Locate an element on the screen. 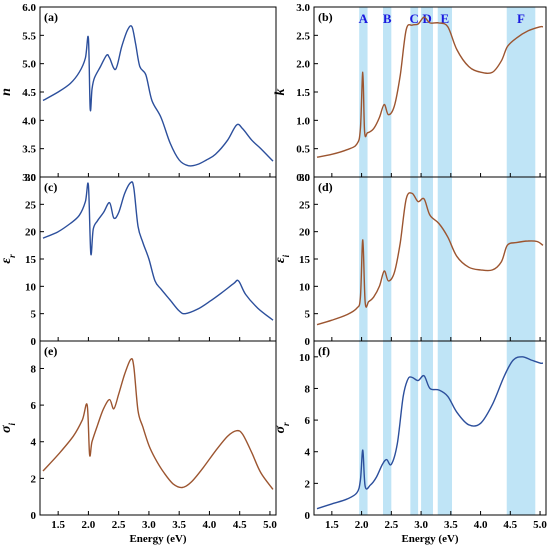  y-axis-label: n is located at coordinates (7, 92).